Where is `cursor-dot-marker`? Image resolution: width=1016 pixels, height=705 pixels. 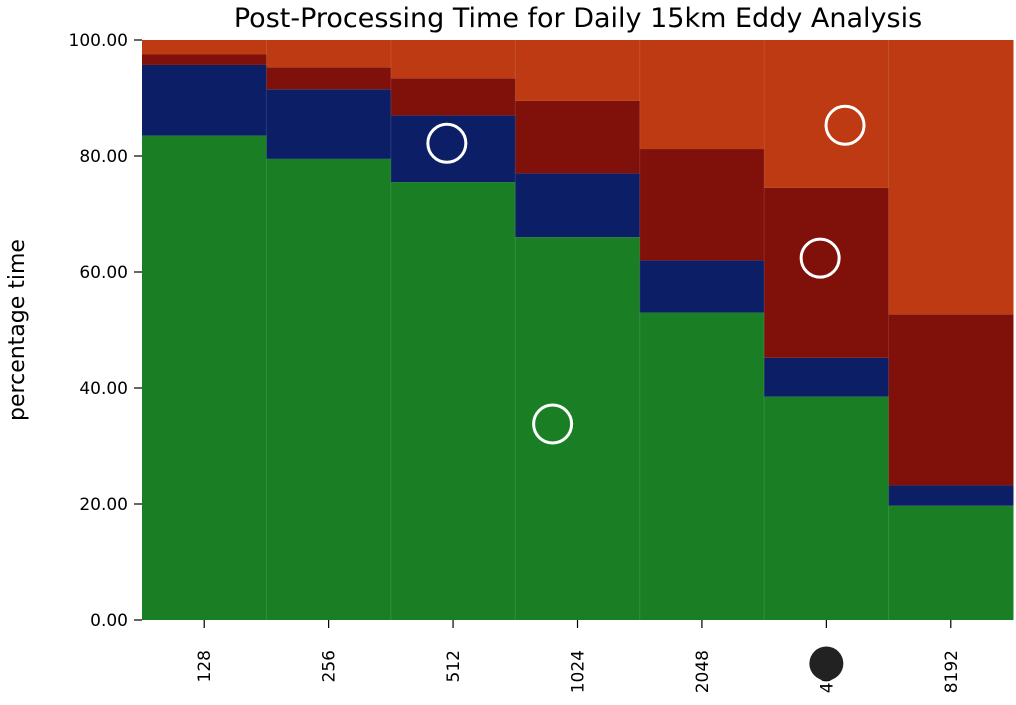
cursor-dot-marker is located at coordinates (826, 663).